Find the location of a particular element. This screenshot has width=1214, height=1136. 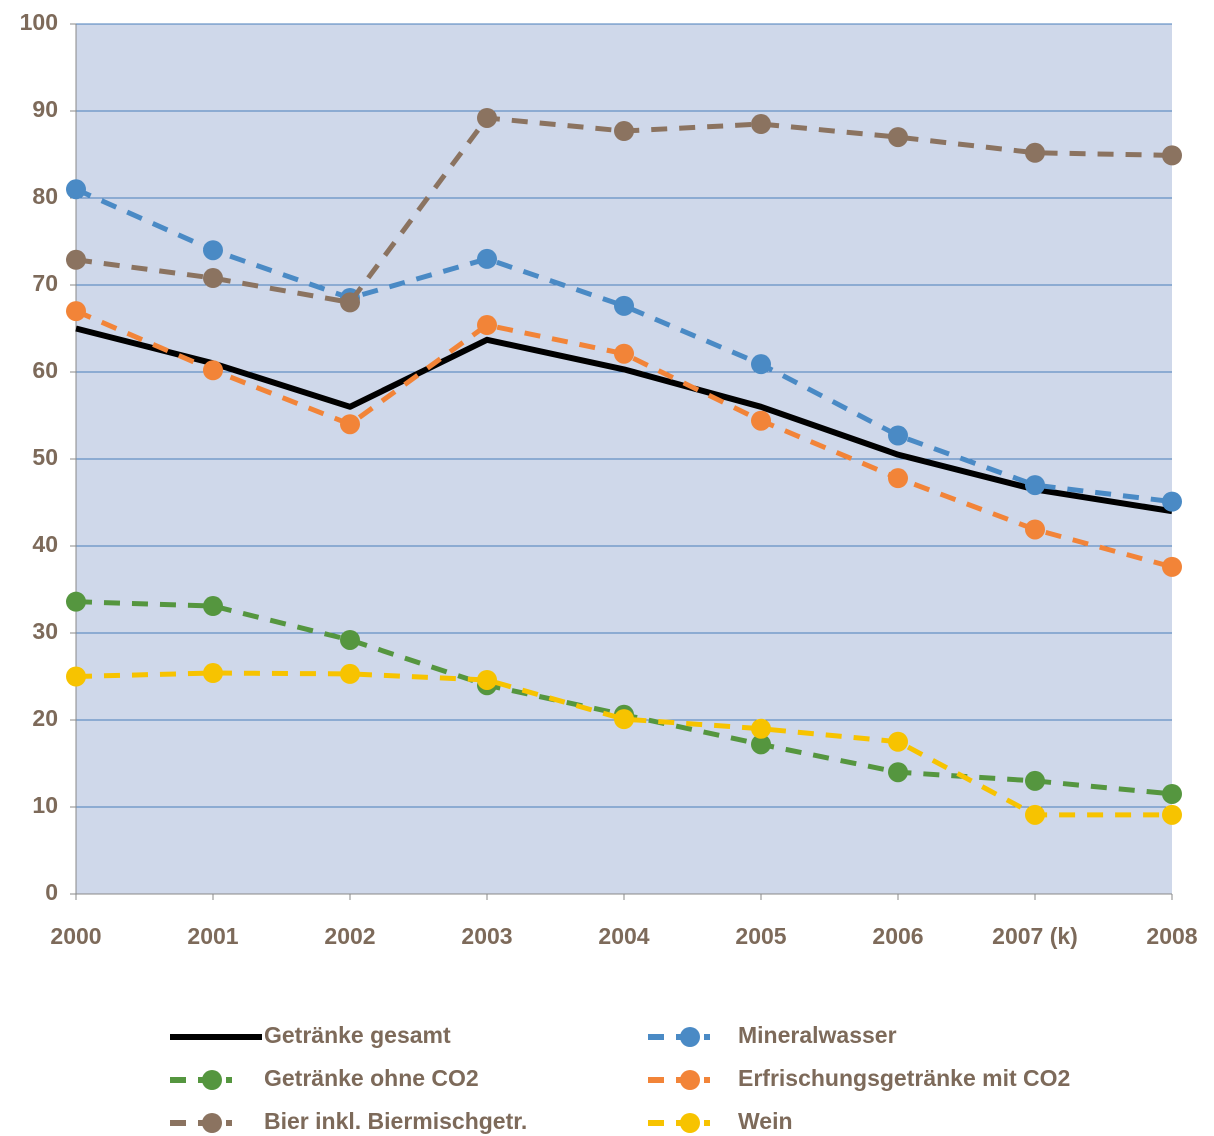

y-tick-label: 40 is located at coordinates (45, 544).